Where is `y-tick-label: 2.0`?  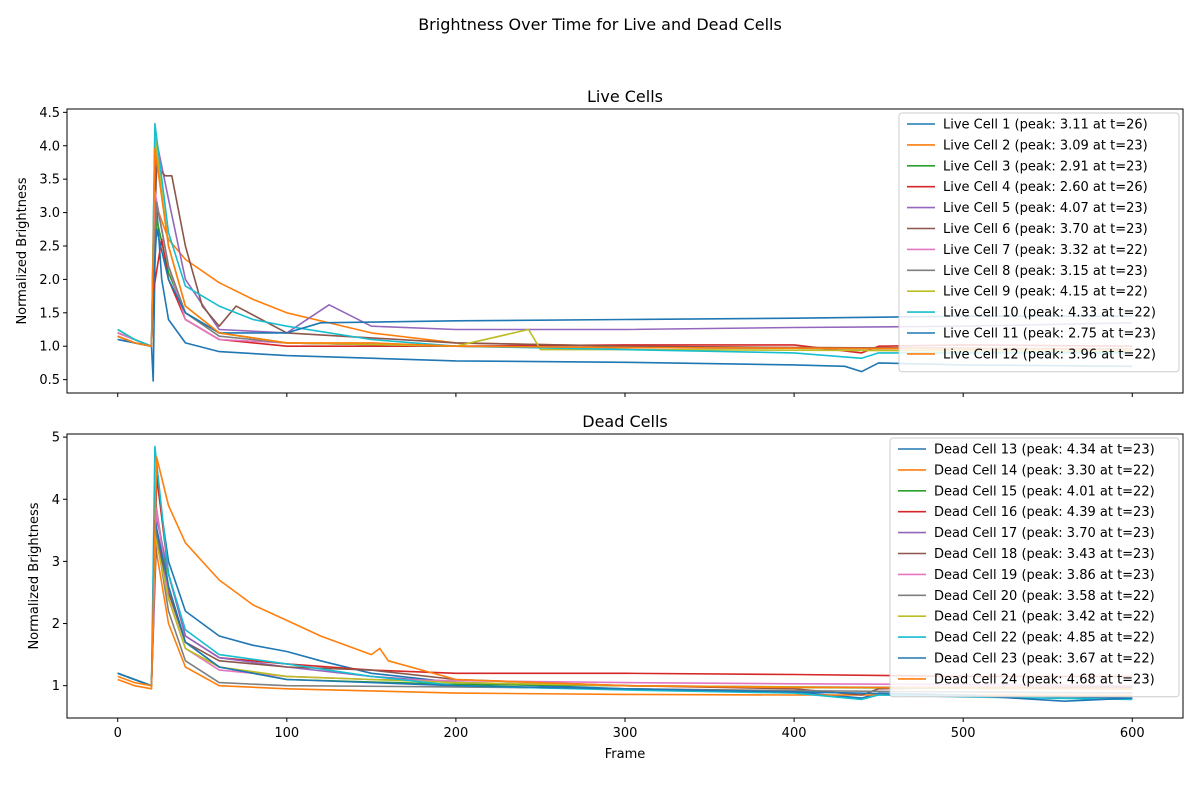
y-tick-label: 2.0 is located at coordinates (49, 280).